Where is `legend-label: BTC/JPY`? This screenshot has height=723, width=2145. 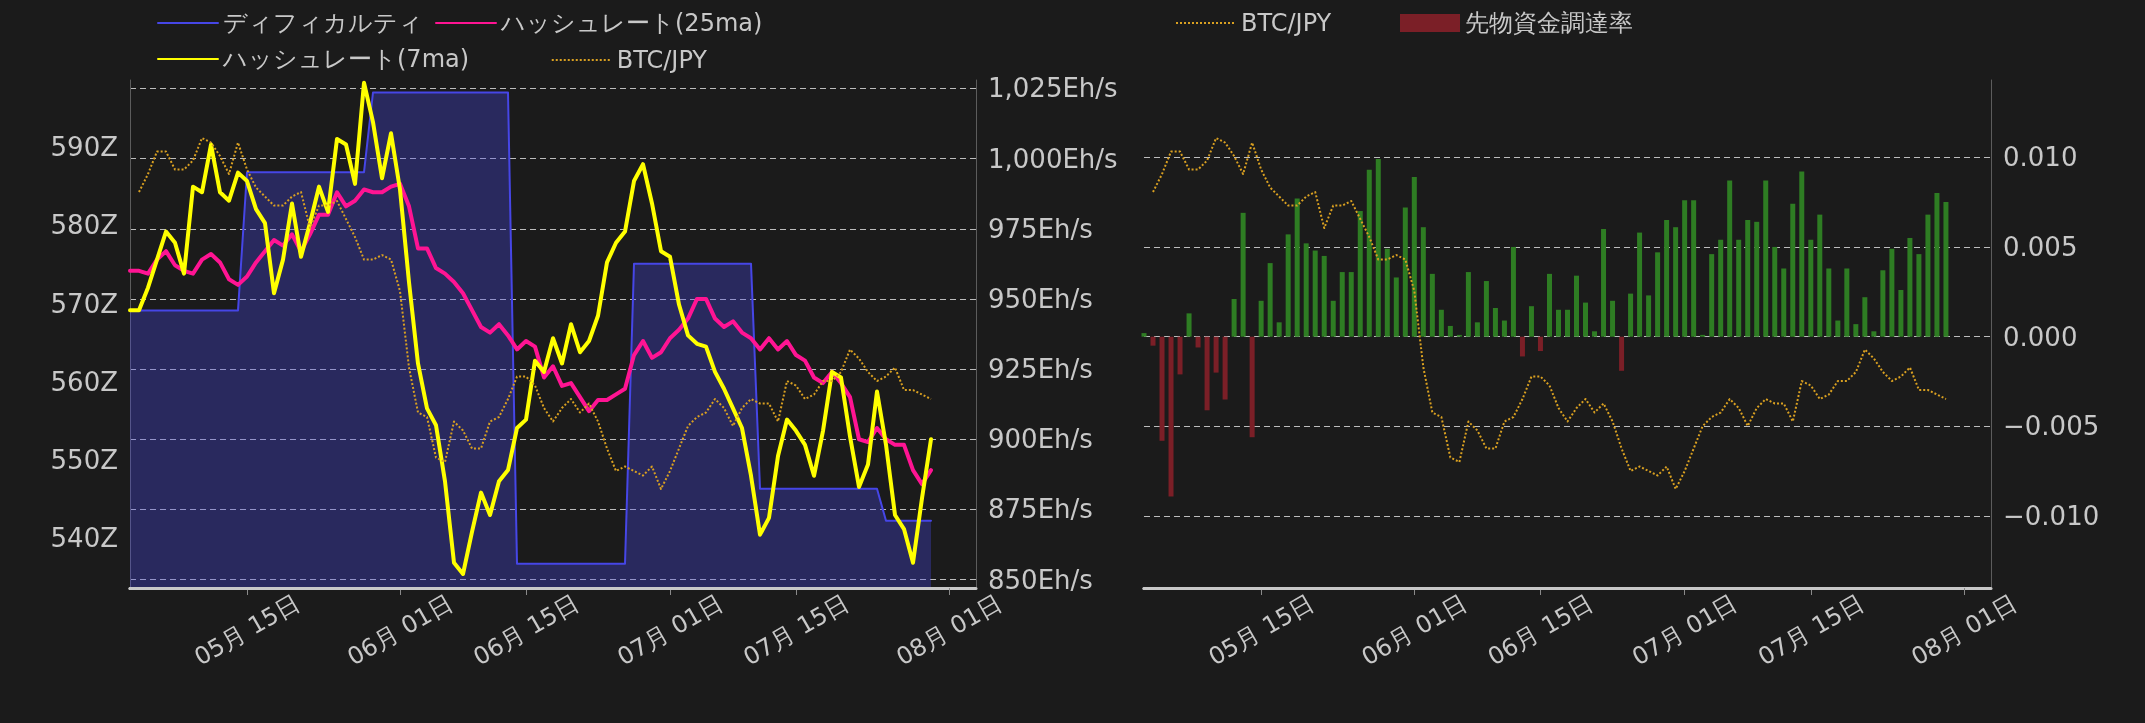 legend-label: BTC/JPY is located at coordinates (662, 60).